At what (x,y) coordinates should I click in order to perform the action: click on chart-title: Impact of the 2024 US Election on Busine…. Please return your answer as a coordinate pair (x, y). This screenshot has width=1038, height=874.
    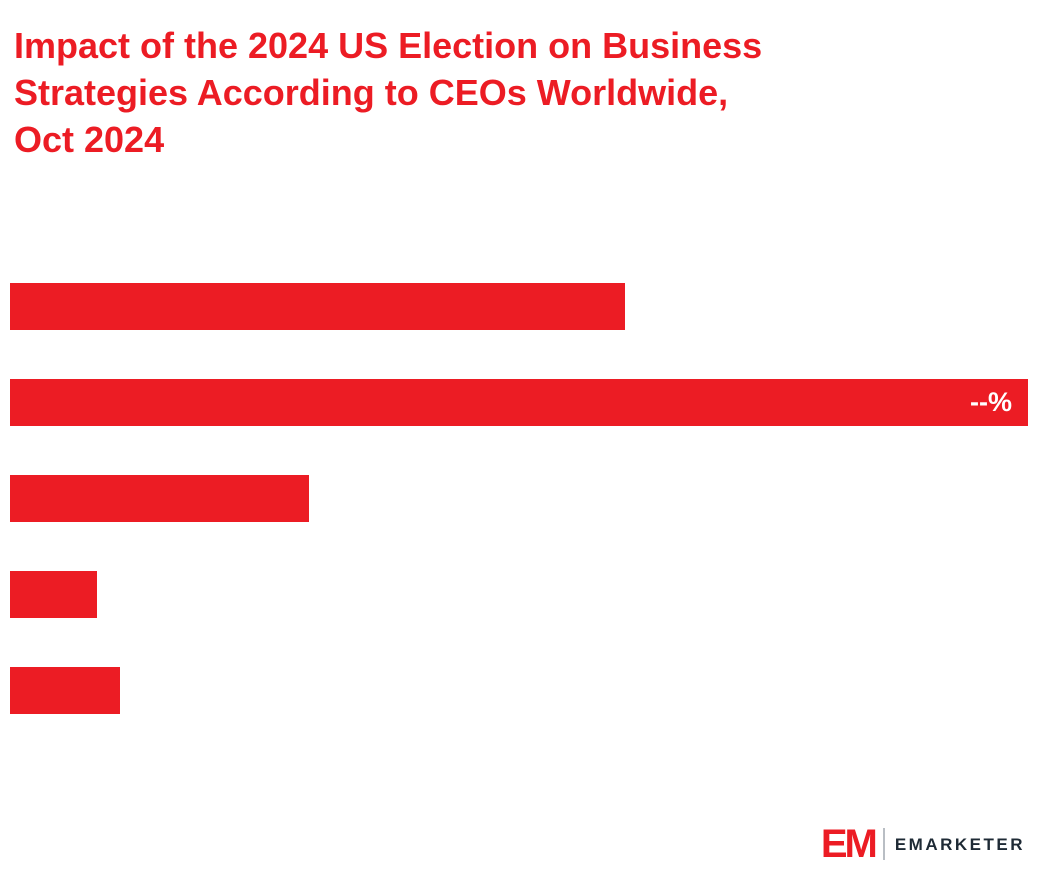
    Looking at the image, I should click on (388, 92).